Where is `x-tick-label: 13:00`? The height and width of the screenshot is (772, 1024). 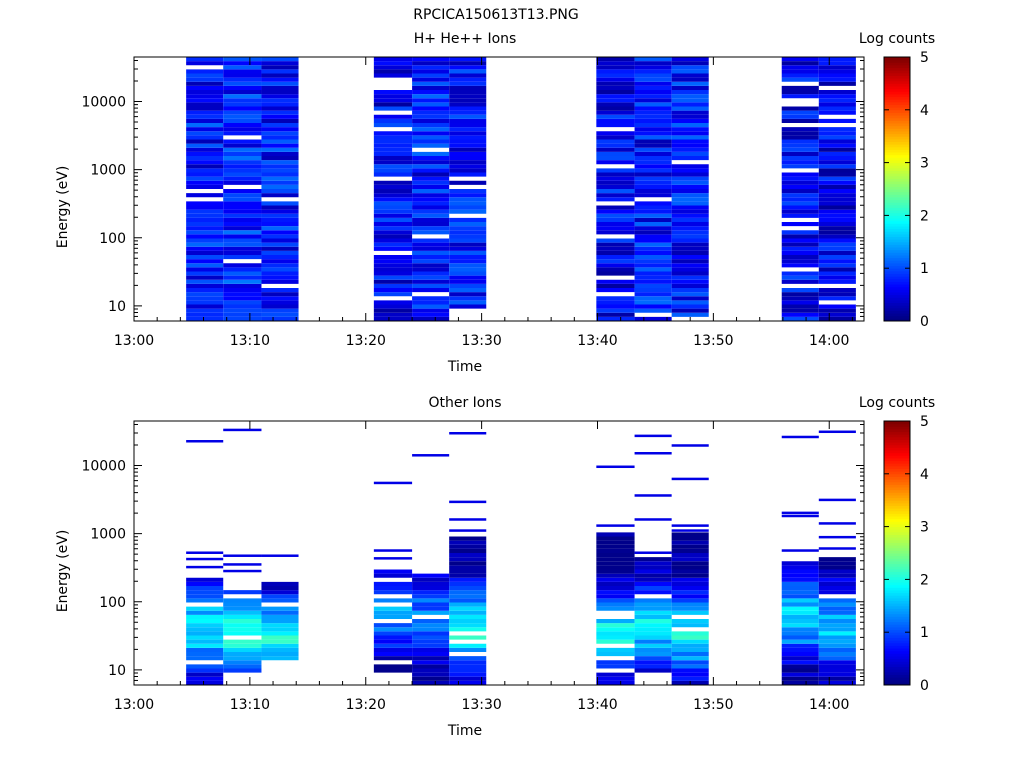
x-tick-label: 13:00 is located at coordinates (134, 341).